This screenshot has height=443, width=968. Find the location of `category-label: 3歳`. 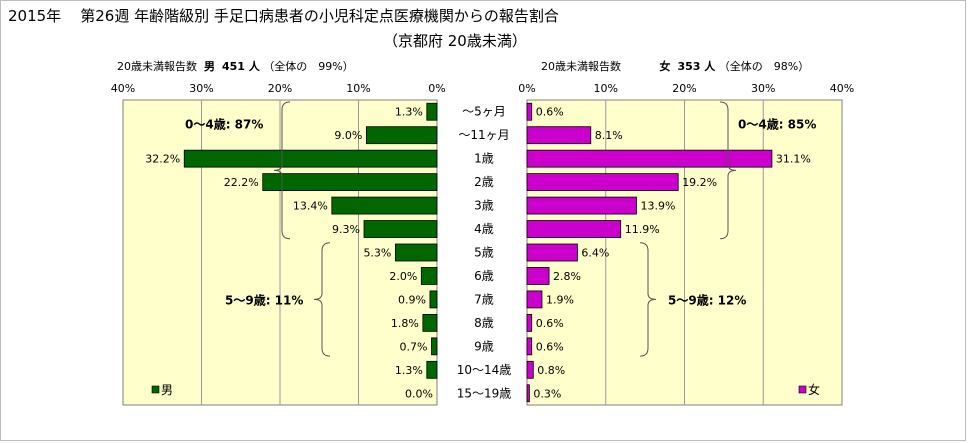

category-label: 3歳 is located at coordinates (484, 206).